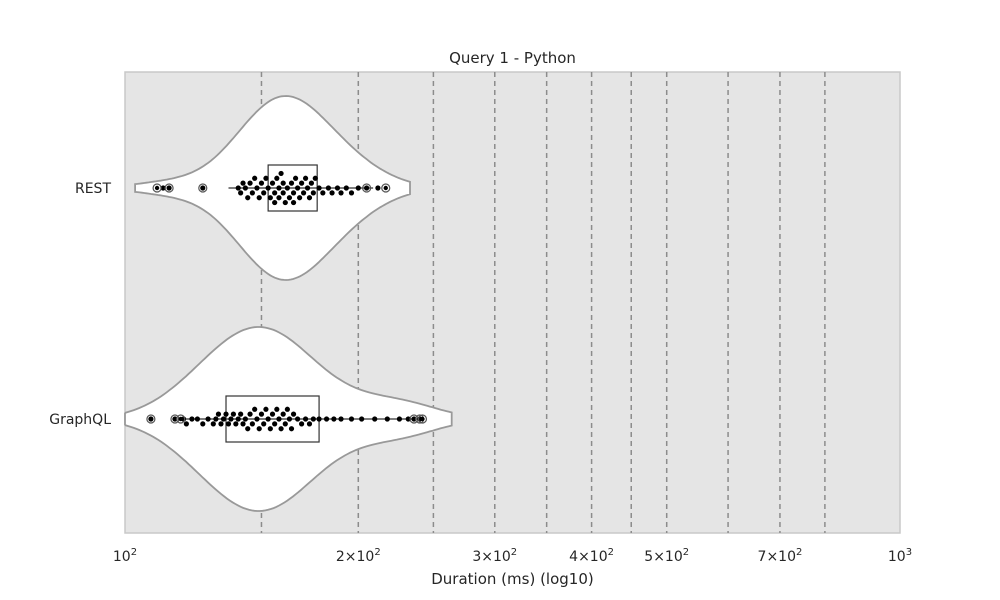  Describe the element at coordinates (900, 556) in the screenshot. I see `x-tick-label: 103` at that location.